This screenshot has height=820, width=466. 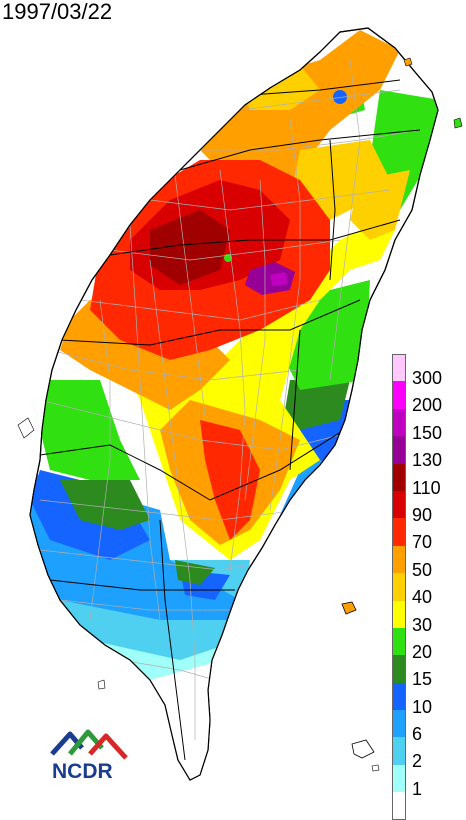 I want to click on legend-label: 150, so click(x=427, y=432).